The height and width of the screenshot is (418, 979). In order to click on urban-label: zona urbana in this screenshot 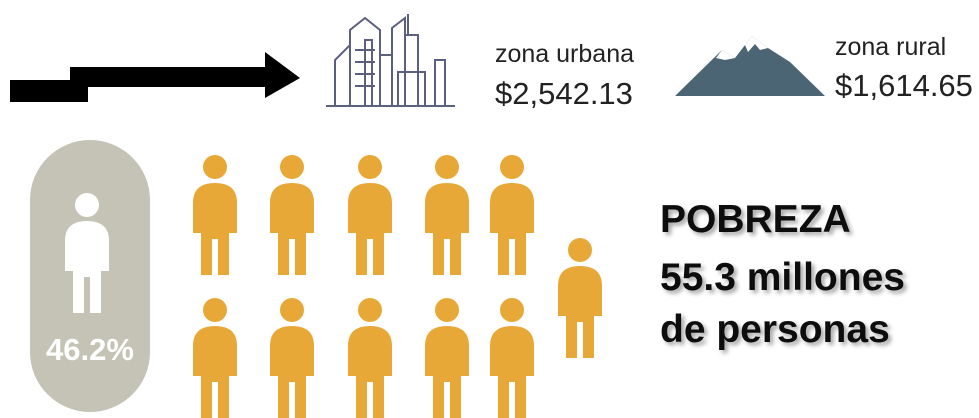, I will do `click(564, 54)`.